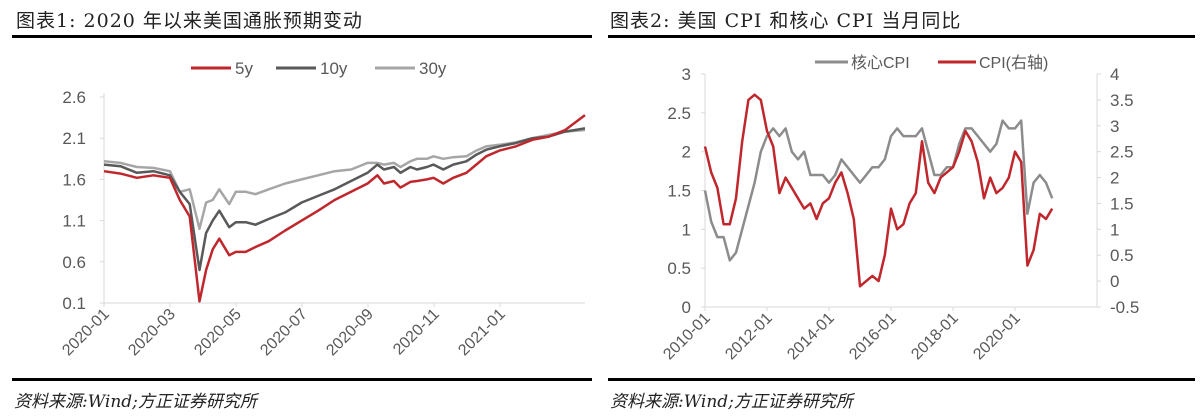 The width and height of the screenshot is (1203, 419). Describe the element at coordinates (786, 21) in the screenshot. I see `chart-title: 图表2: 美国 CPI 和核心 CPI 当月同比` at that location.